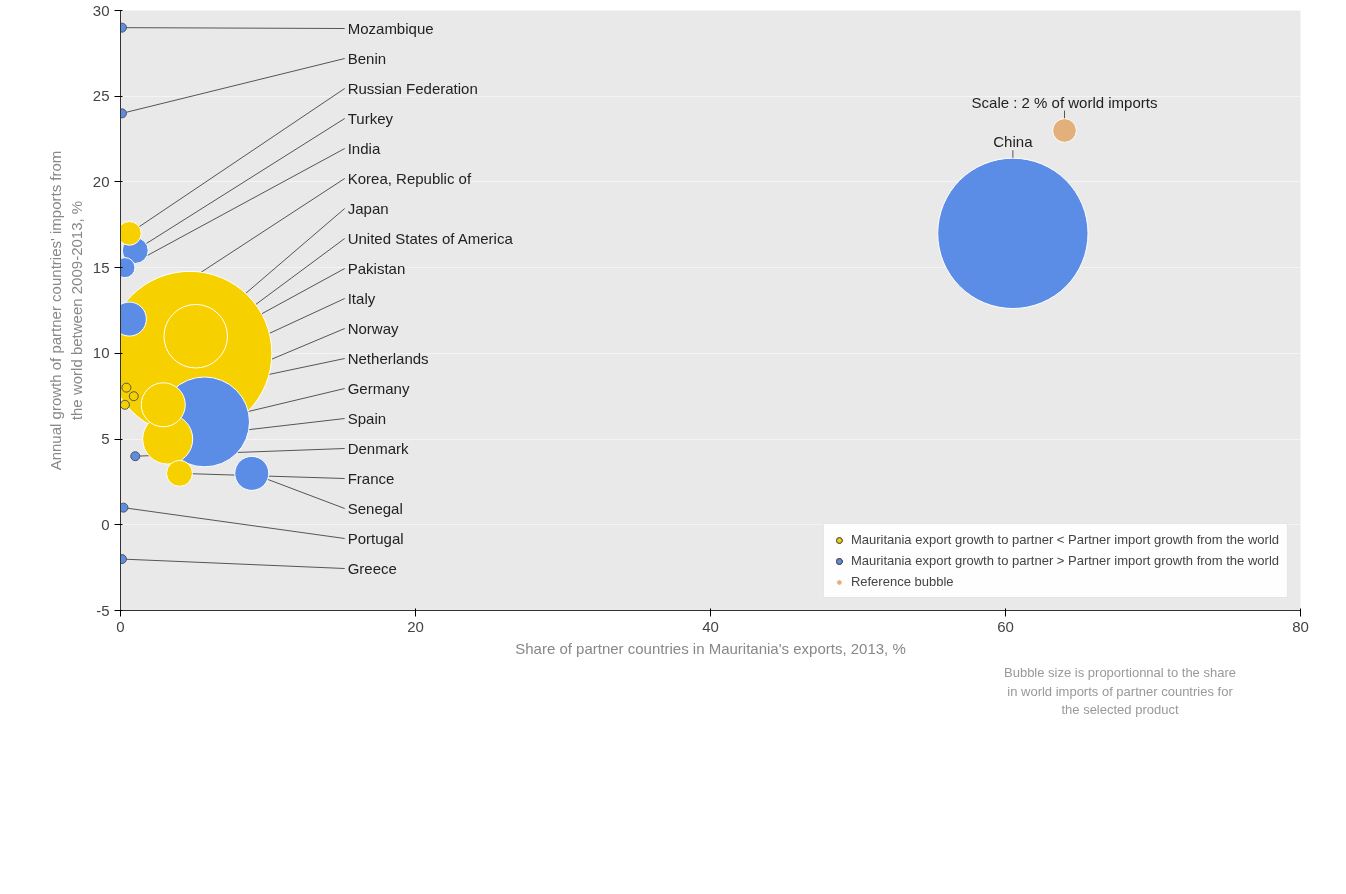 The height and width of the screenshot is (894, 1346). Describe the element at coordinates (412, 88) in the screenshot. I see `annotation: Russian Federation` at that location.